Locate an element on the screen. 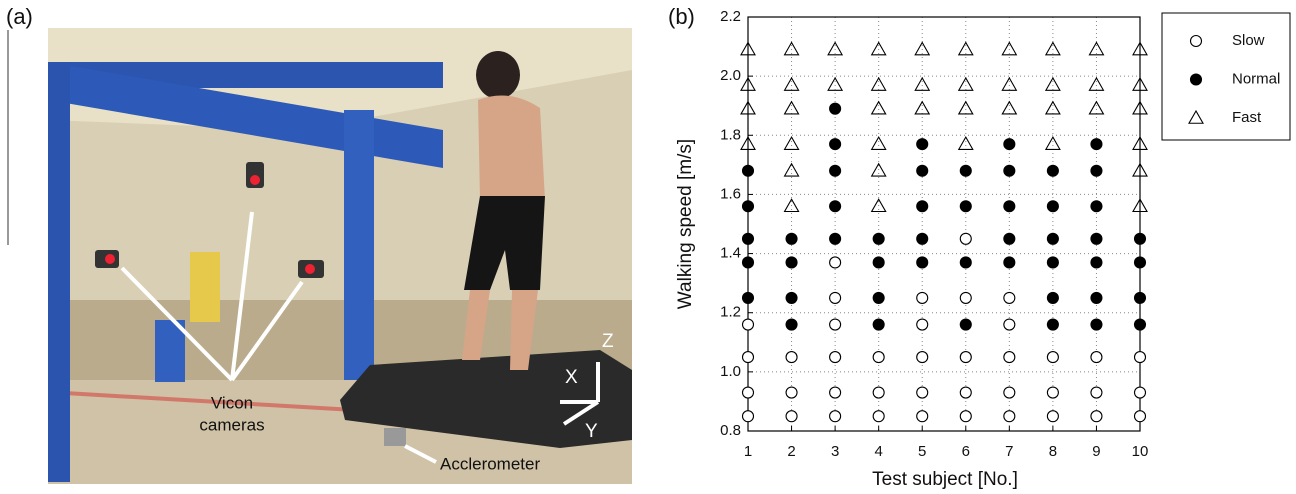 The width and height of the screenshot is (1296, 494). panel-label: (a) is located at coordinates (19, 16).